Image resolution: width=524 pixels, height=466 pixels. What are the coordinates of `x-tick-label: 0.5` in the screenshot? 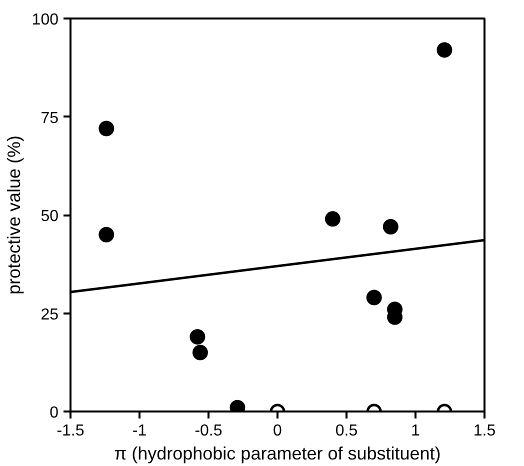 It's located at (346, 431).